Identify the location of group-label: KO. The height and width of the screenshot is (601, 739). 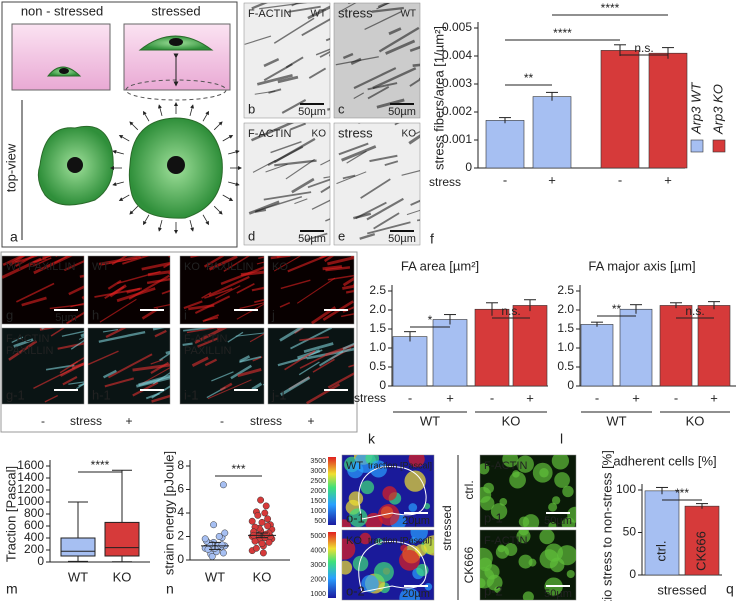
(511, 420).